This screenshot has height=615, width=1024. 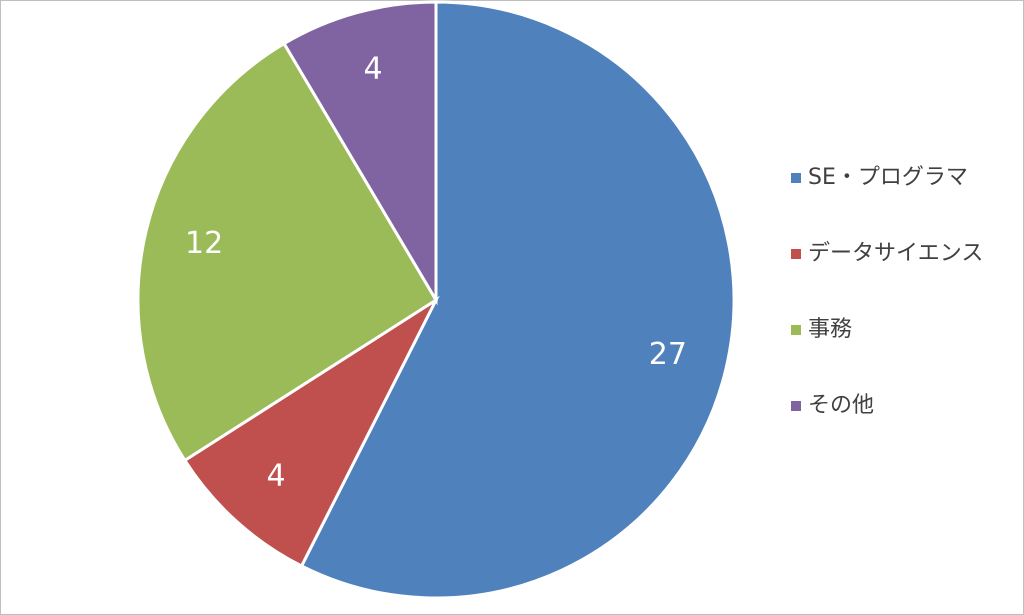 What do you see at coordinates (895, 253) in the screenshot?
I see `legend-label: データサイエンス` at bounding box center [895, 253].